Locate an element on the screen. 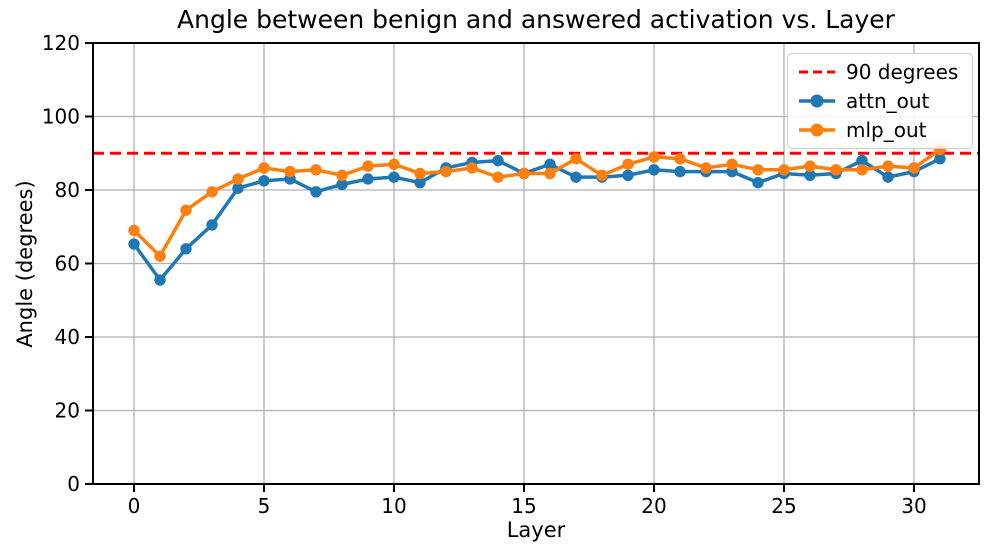  x-tick-label: 20 is located at coordinates (653, 506).